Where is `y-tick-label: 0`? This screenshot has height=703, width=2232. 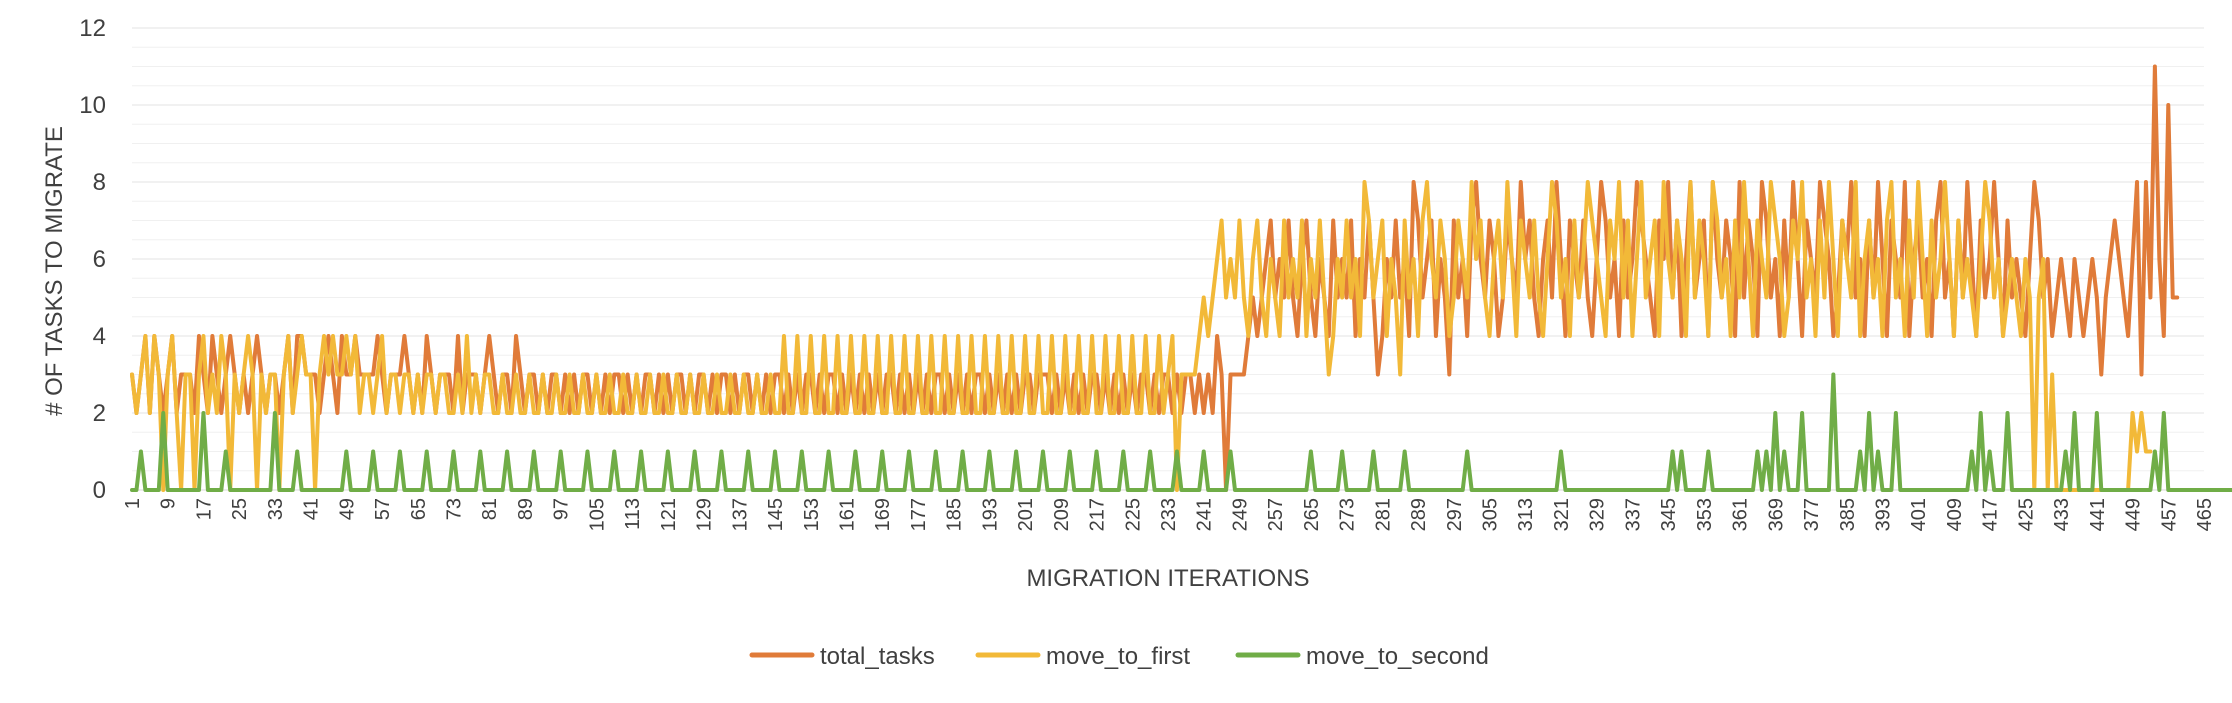 y-tick-label: 0 is located at coordinates (99, 490).